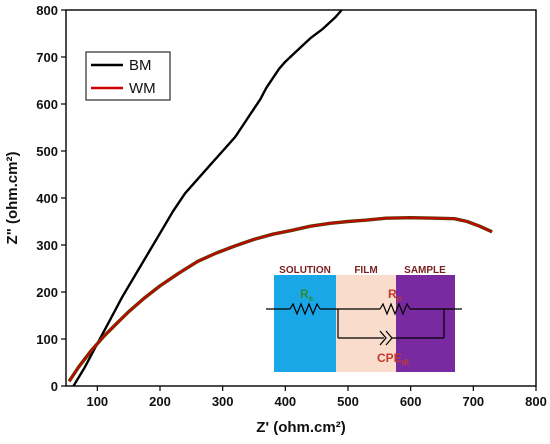 The image size is (550, 444). I want to click on rp-label: Rp, so click(395, 295).